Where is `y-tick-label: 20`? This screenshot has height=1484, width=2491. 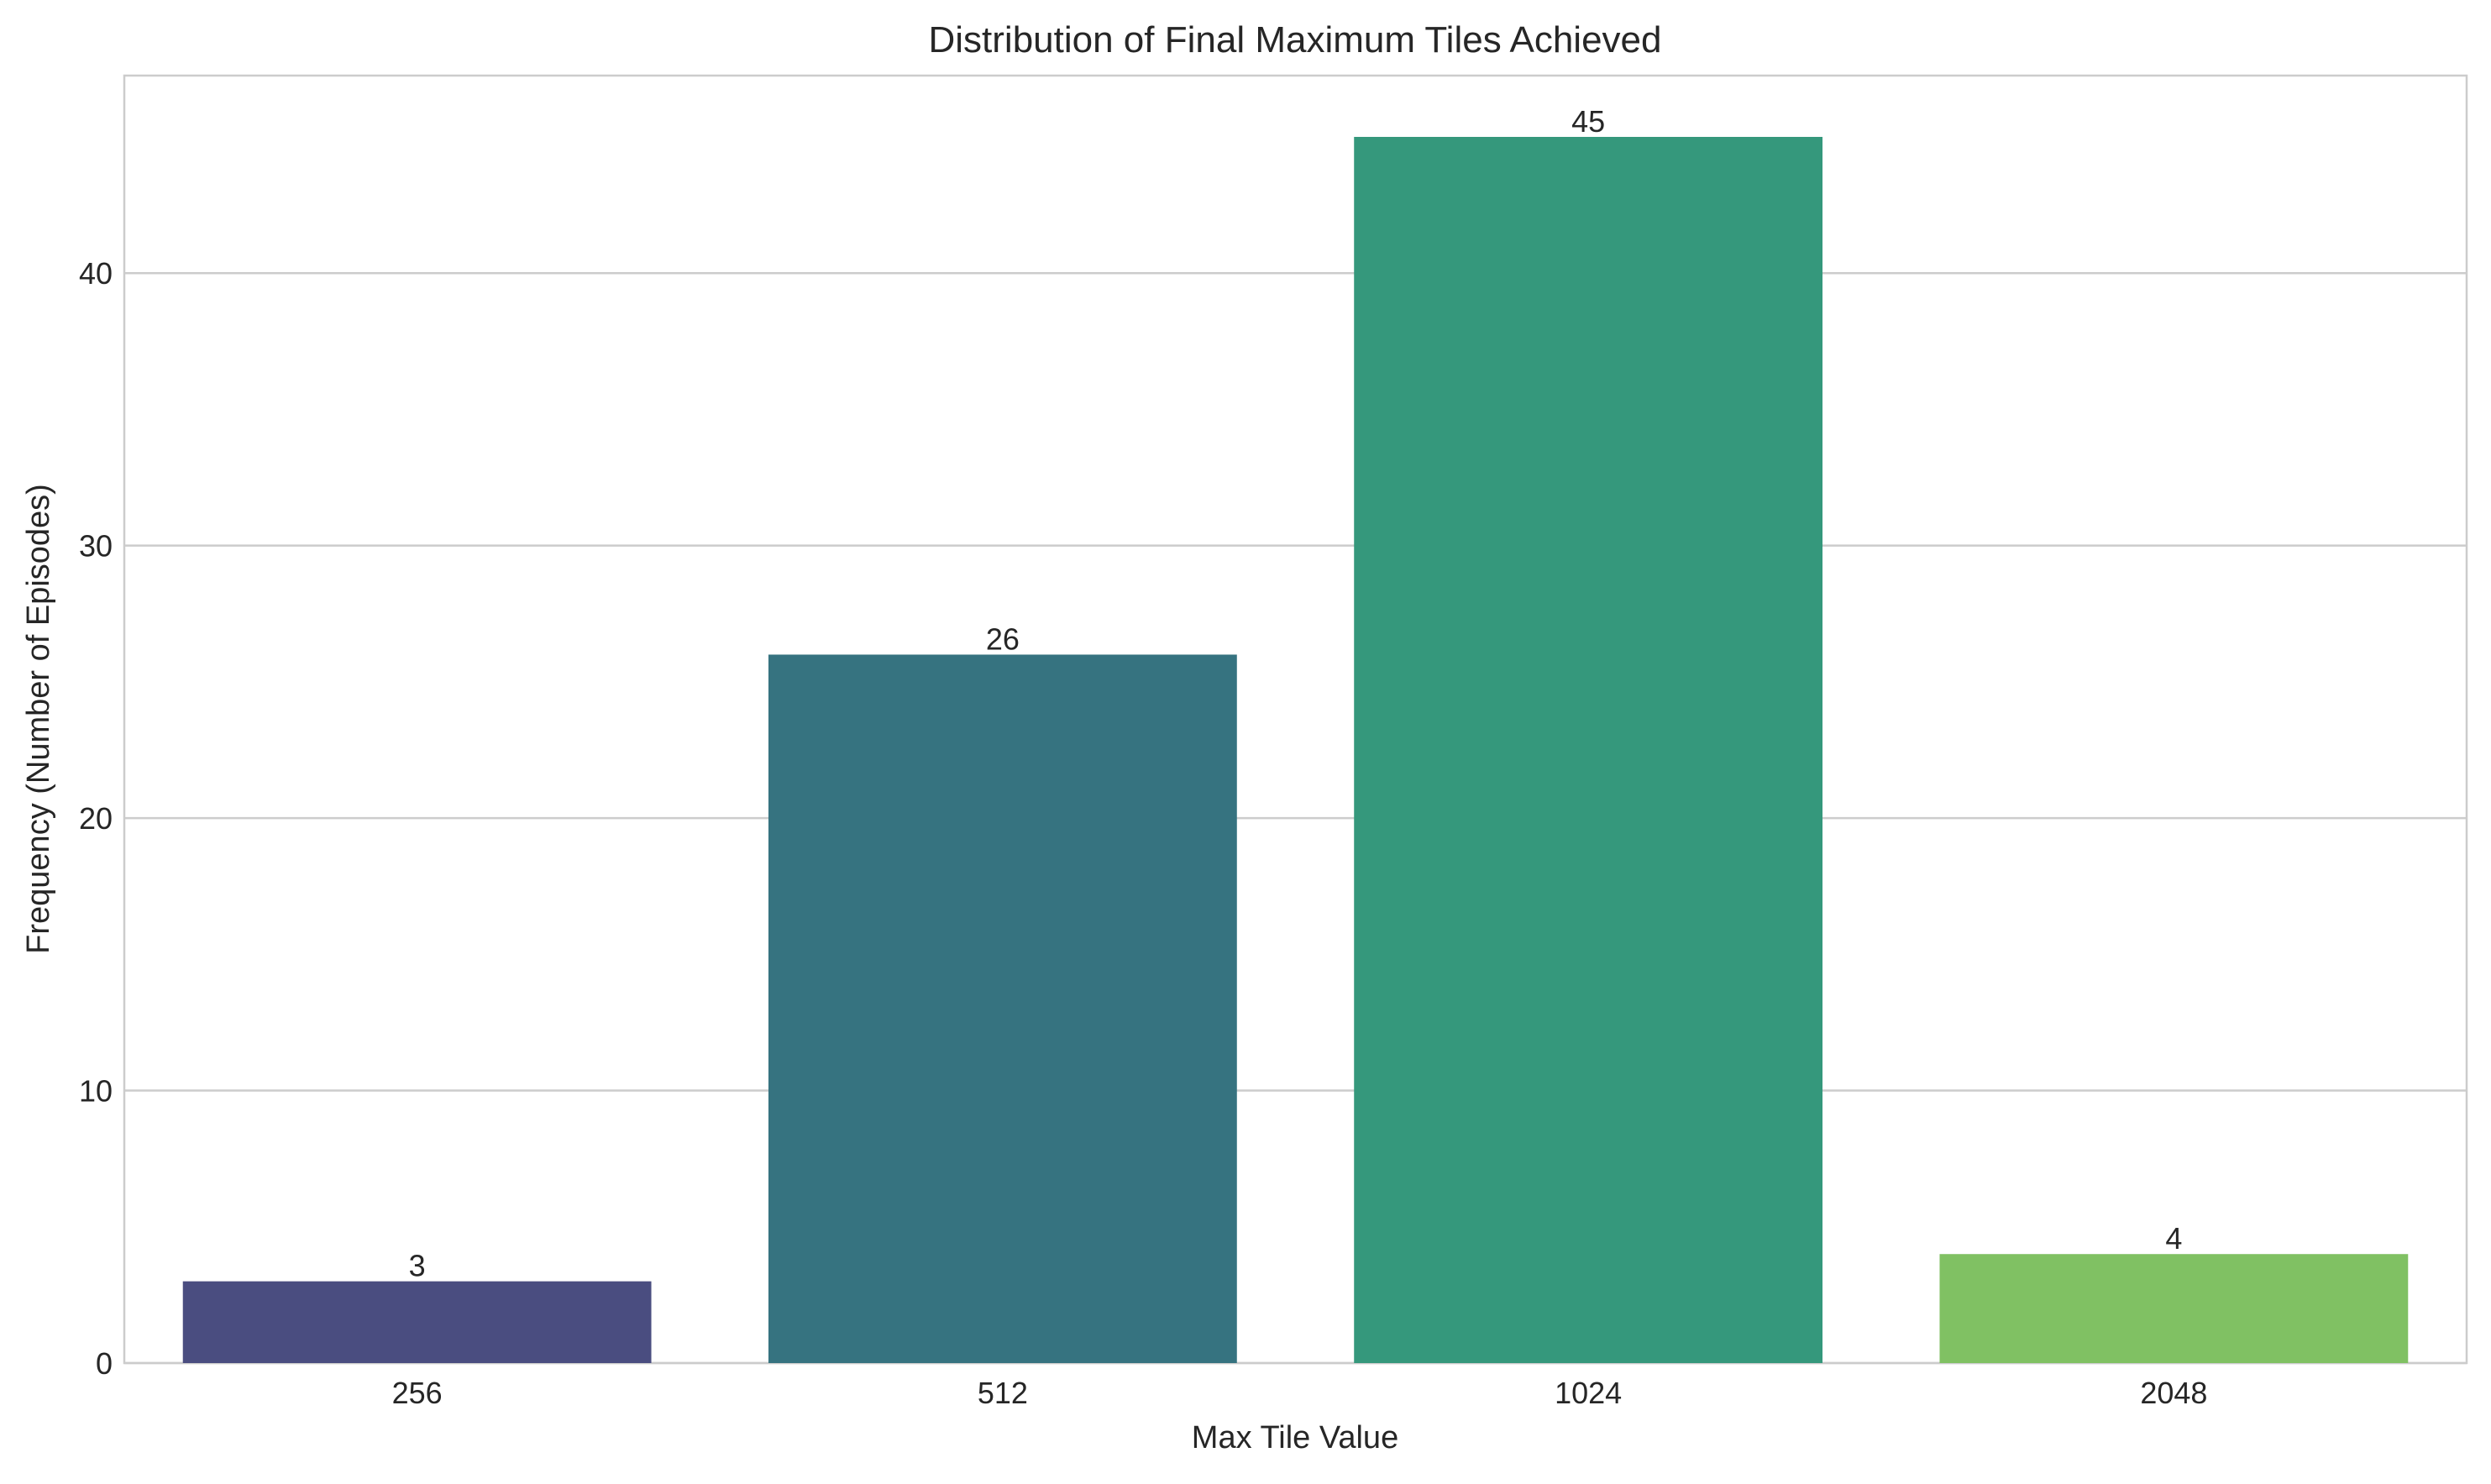 y-tick-label: 20 is located at coordinates (96, 819).